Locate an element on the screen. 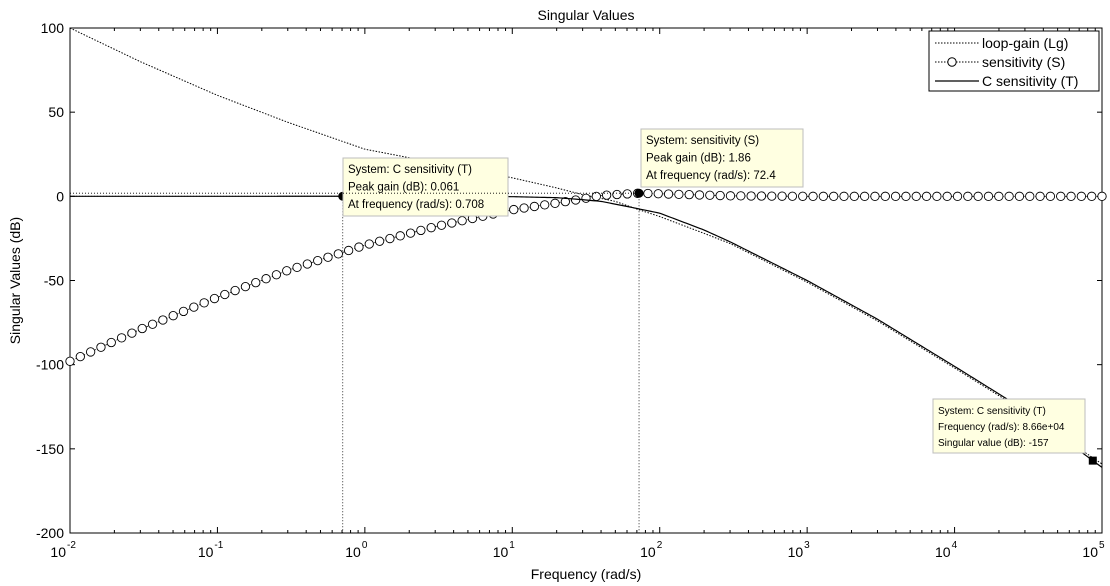 The height and width of the screenshot is (586, 1110). x-tick-exponent: -1 is located at coordinates (218, 545).